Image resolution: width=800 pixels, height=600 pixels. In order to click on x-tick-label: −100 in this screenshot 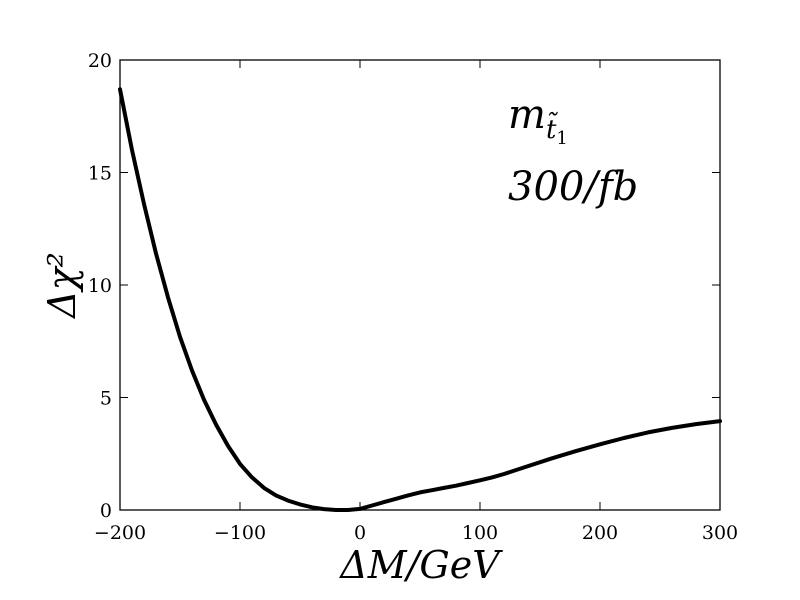, I will do `click(240, 533)`.